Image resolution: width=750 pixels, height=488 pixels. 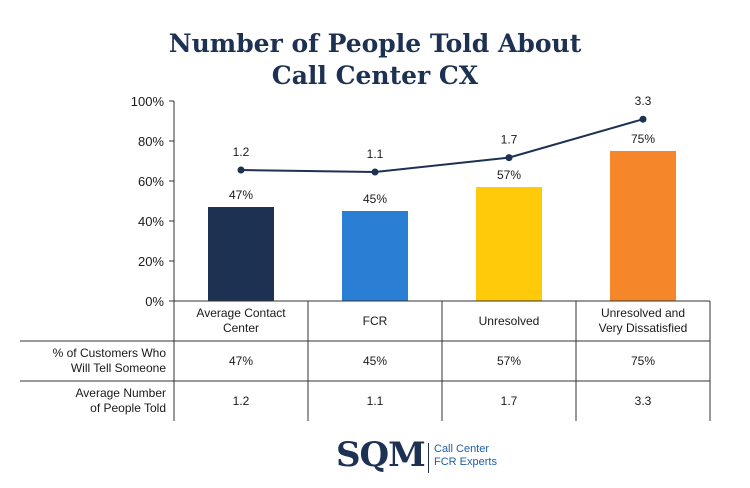 What do you see at coordinates (375, 360) in the screenshot?
I see `table-cell: 45%` at bounding box center [375, 360].